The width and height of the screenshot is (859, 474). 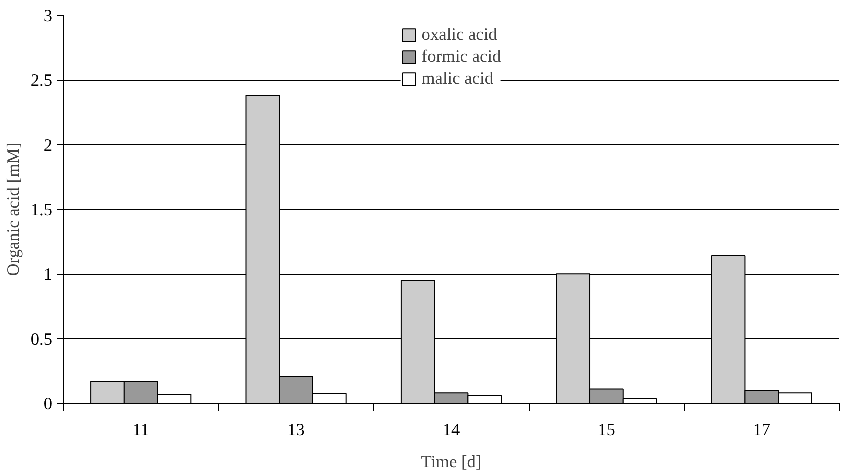 What do you see at coordinates (451, 430) in the screenshot?
I see `x-tick-label: 14` at bounding box center [451, 430].